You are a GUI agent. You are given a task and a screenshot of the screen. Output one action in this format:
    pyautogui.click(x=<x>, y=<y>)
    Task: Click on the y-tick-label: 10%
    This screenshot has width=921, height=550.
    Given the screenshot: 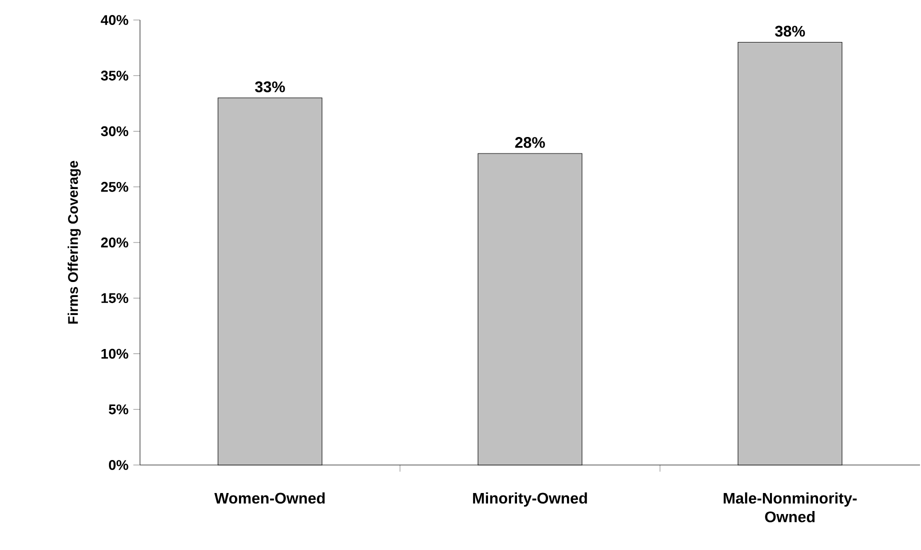 What is the action you would take?
    pyautogui.click(x=114, y=353)
    